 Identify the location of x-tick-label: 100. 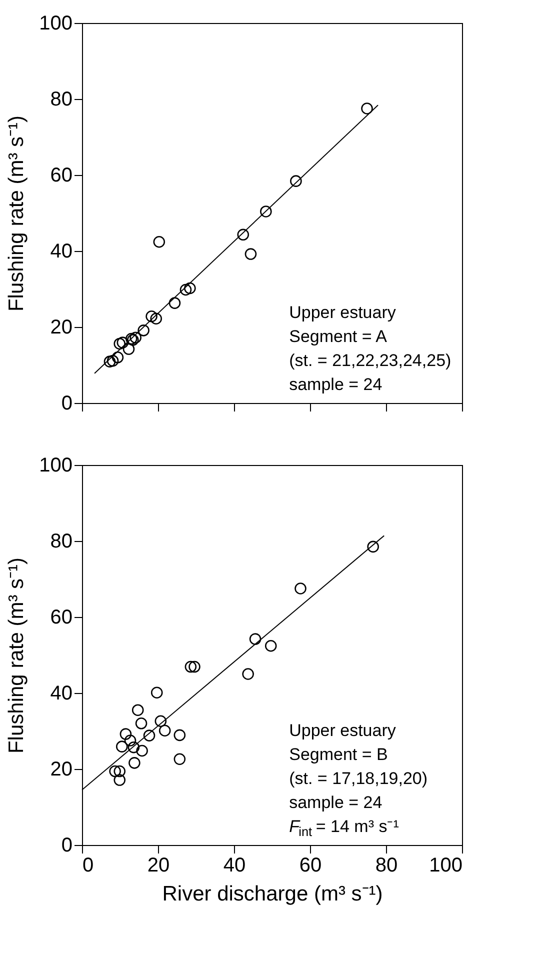
(445, 865).